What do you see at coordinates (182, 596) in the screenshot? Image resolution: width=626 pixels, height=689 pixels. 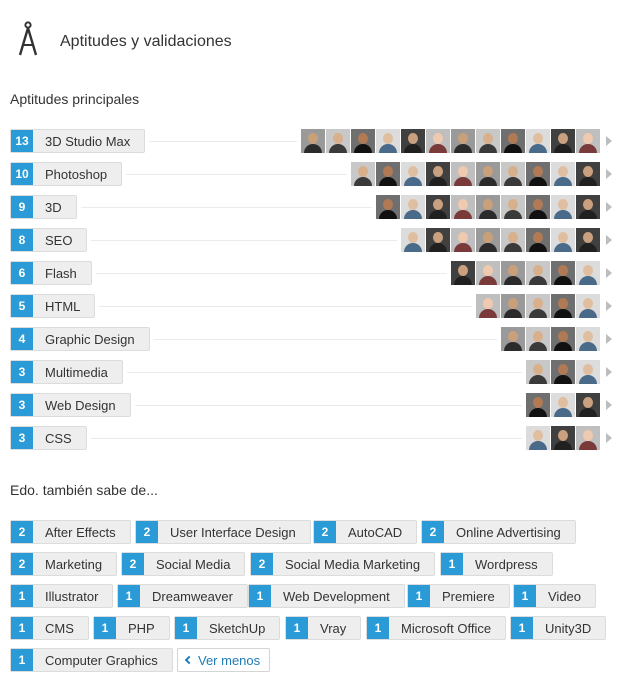 I see `skill-tag: 1 Dreamweaver` at bounding box center [182, 596].